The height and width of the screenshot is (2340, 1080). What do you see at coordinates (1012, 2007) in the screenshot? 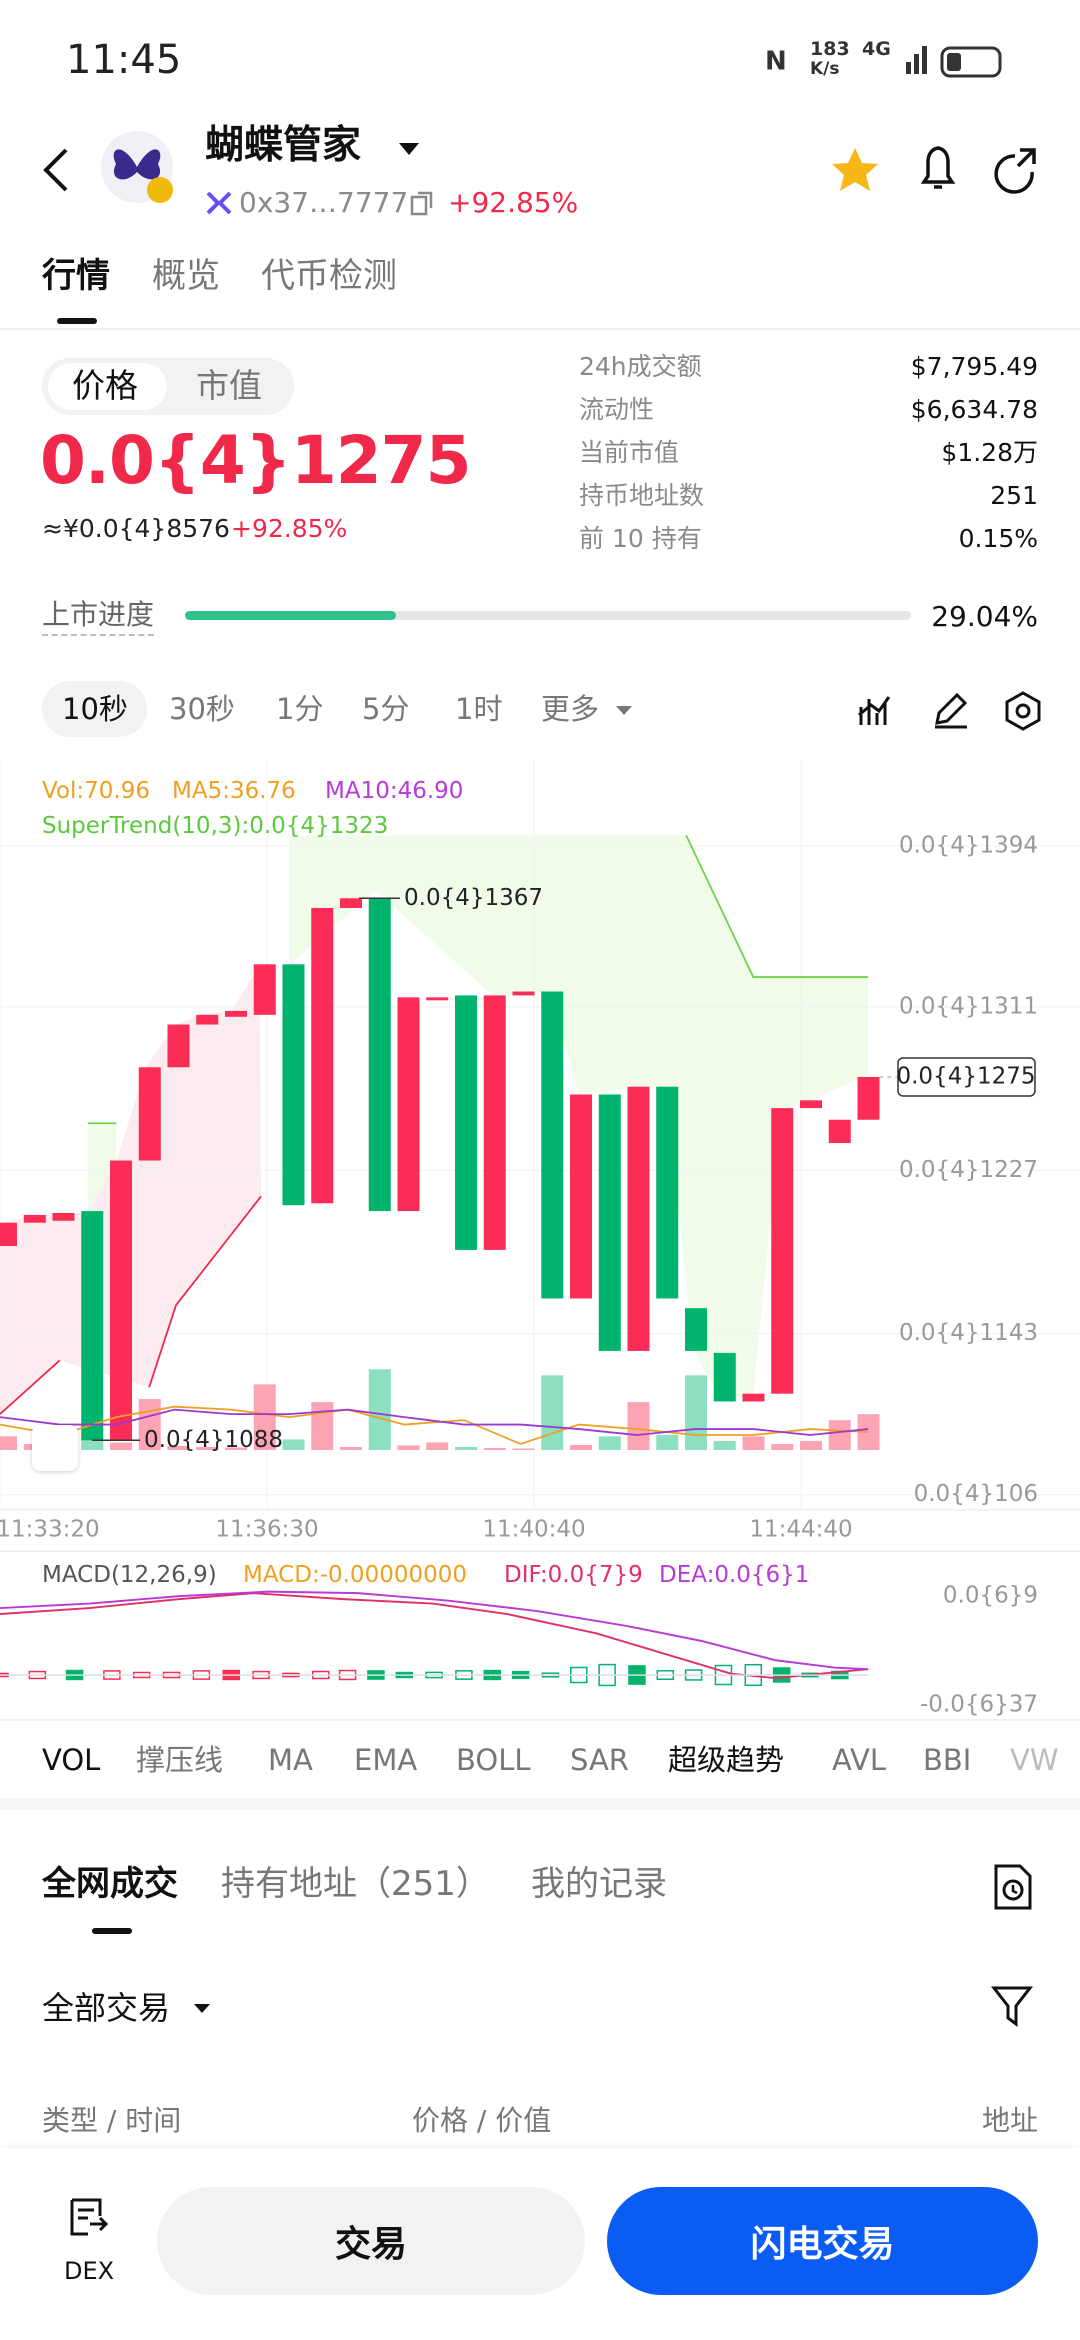
I see `filter-icon` at bounding box center [1012, 2007].